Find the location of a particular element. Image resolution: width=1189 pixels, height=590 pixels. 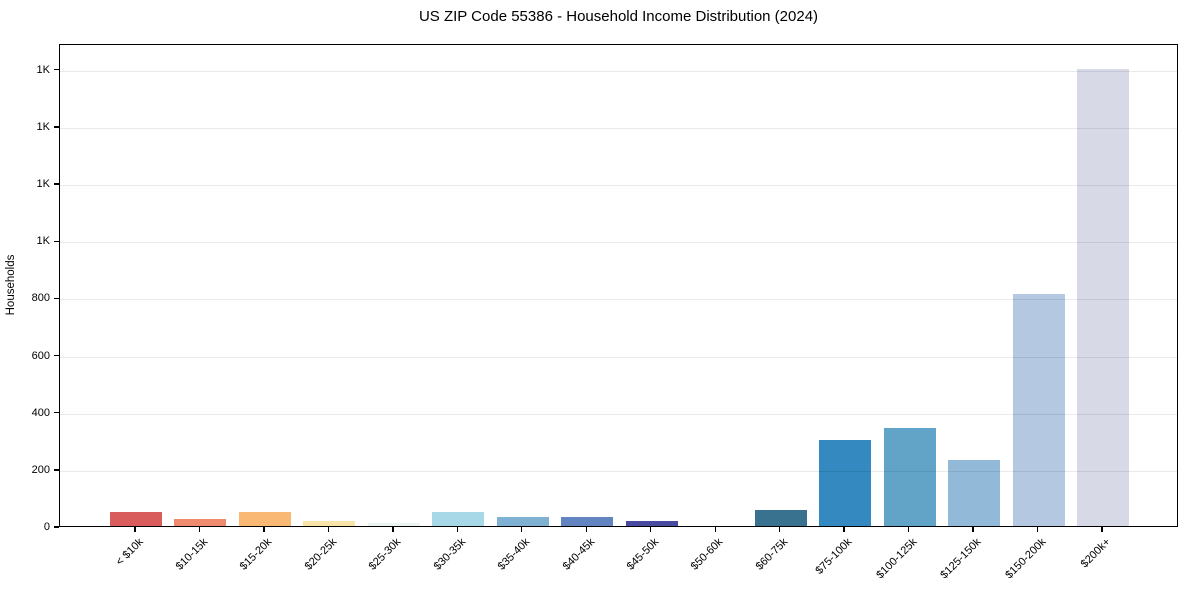

bar-100-125k is located at coordinates (909, 476).